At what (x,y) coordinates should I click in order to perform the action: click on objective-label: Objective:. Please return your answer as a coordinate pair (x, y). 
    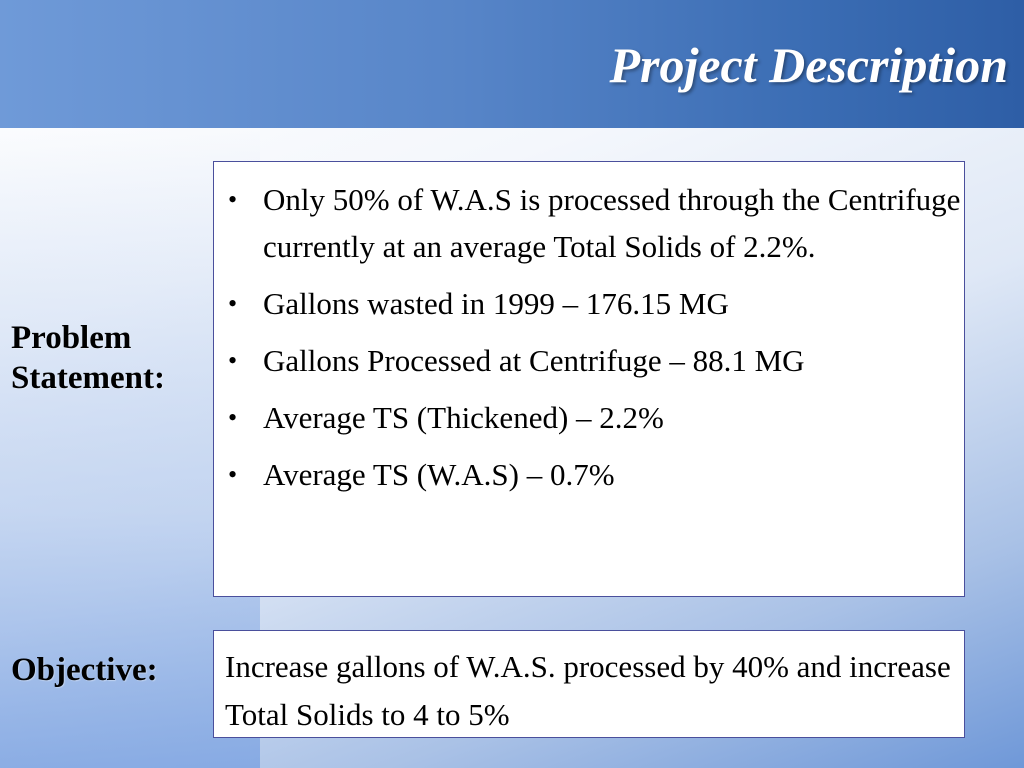
    Looking at the image, I should click on (84, 670).